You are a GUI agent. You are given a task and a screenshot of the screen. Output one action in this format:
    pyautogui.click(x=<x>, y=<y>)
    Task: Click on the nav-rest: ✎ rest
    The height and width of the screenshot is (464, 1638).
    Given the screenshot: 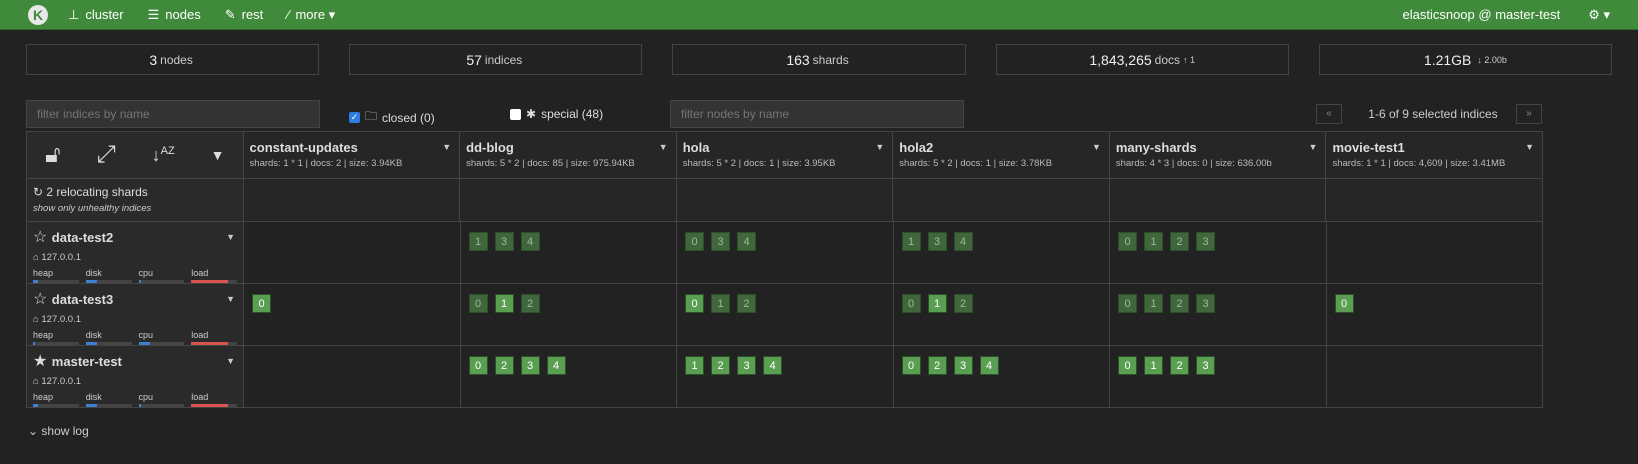 What is the action you would take?
    pyautogui.click(x=244, y=14)
    